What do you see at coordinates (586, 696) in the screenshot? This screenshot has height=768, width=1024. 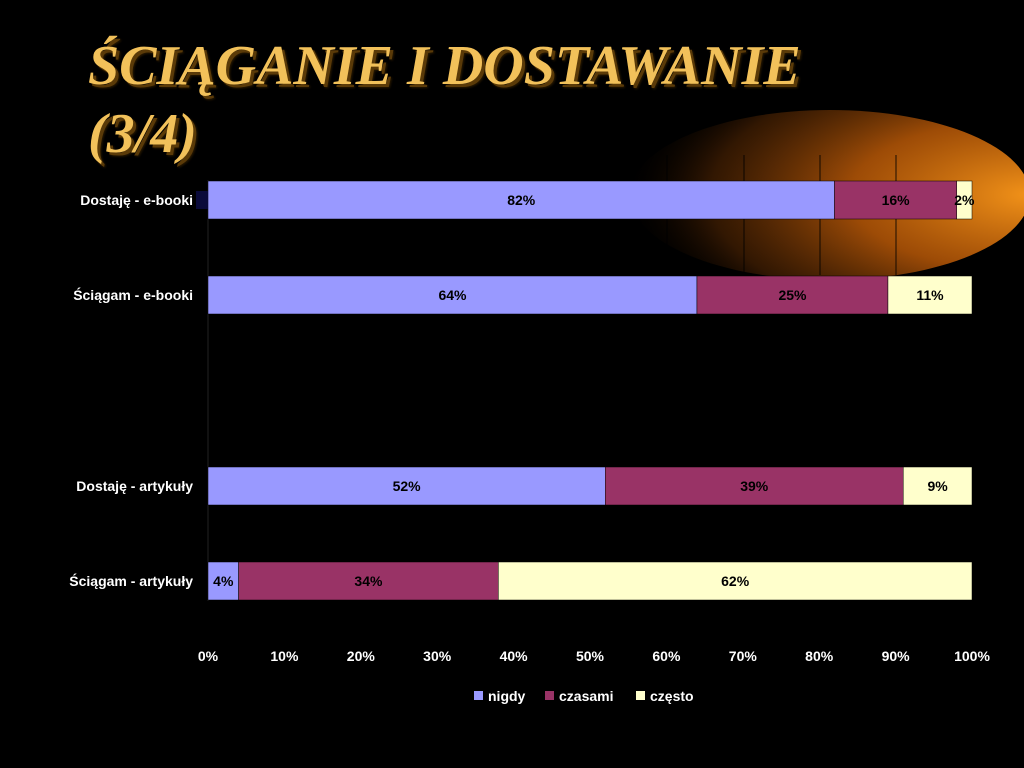 I see `legend-label-czasami: czasami` at bounding box center [586, 696].